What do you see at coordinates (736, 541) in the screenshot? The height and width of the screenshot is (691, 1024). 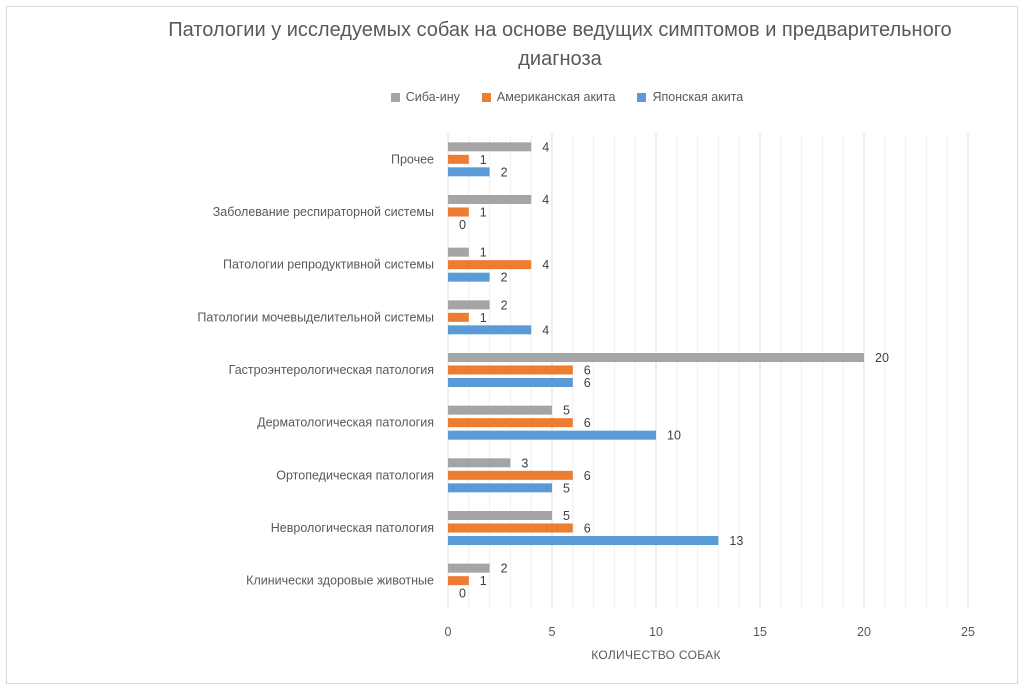 I see `data-label: 13` at bounding box center [736, 541].